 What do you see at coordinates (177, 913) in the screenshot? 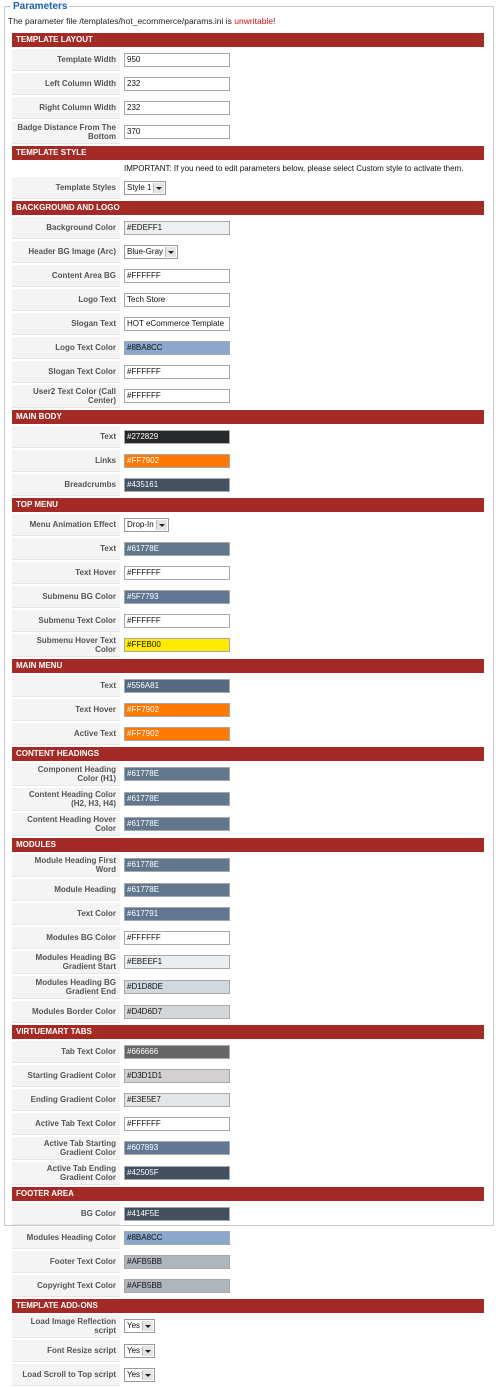
I see `color-input: #617791` at bounding box center [177, 913].